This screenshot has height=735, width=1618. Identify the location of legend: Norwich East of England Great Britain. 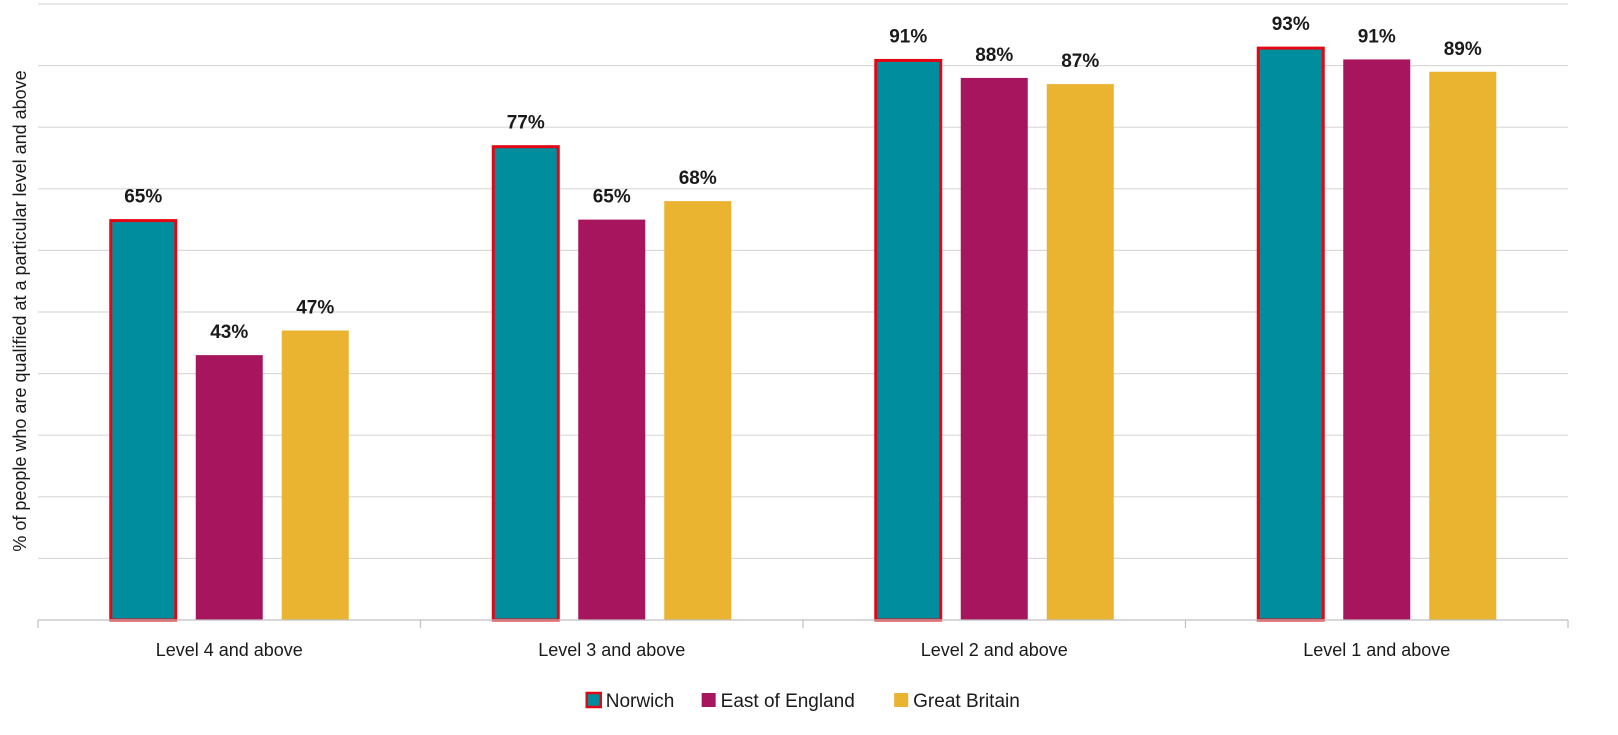
(802, 701).